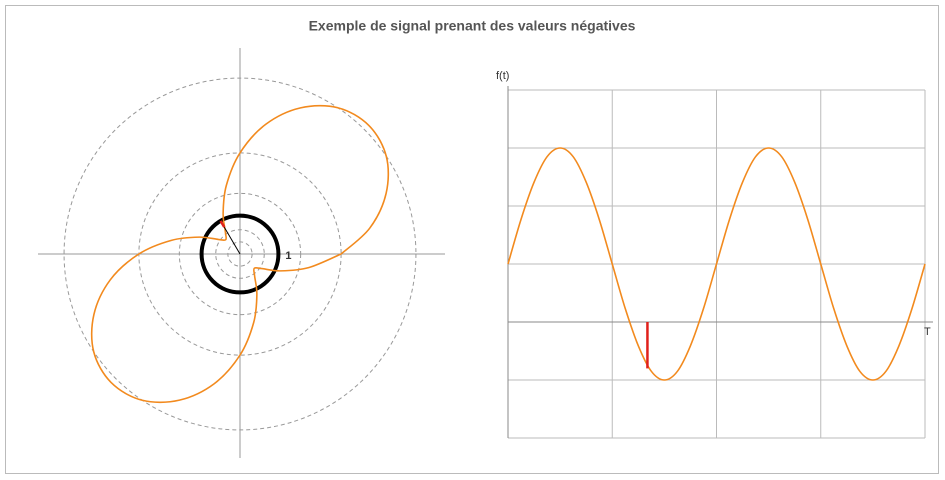 This screenshot has width=945, height=480. What do you see at coordinates (927, 332) in the screenshot?
I see `x-axis-label: T` at bounding box center [927, 332].